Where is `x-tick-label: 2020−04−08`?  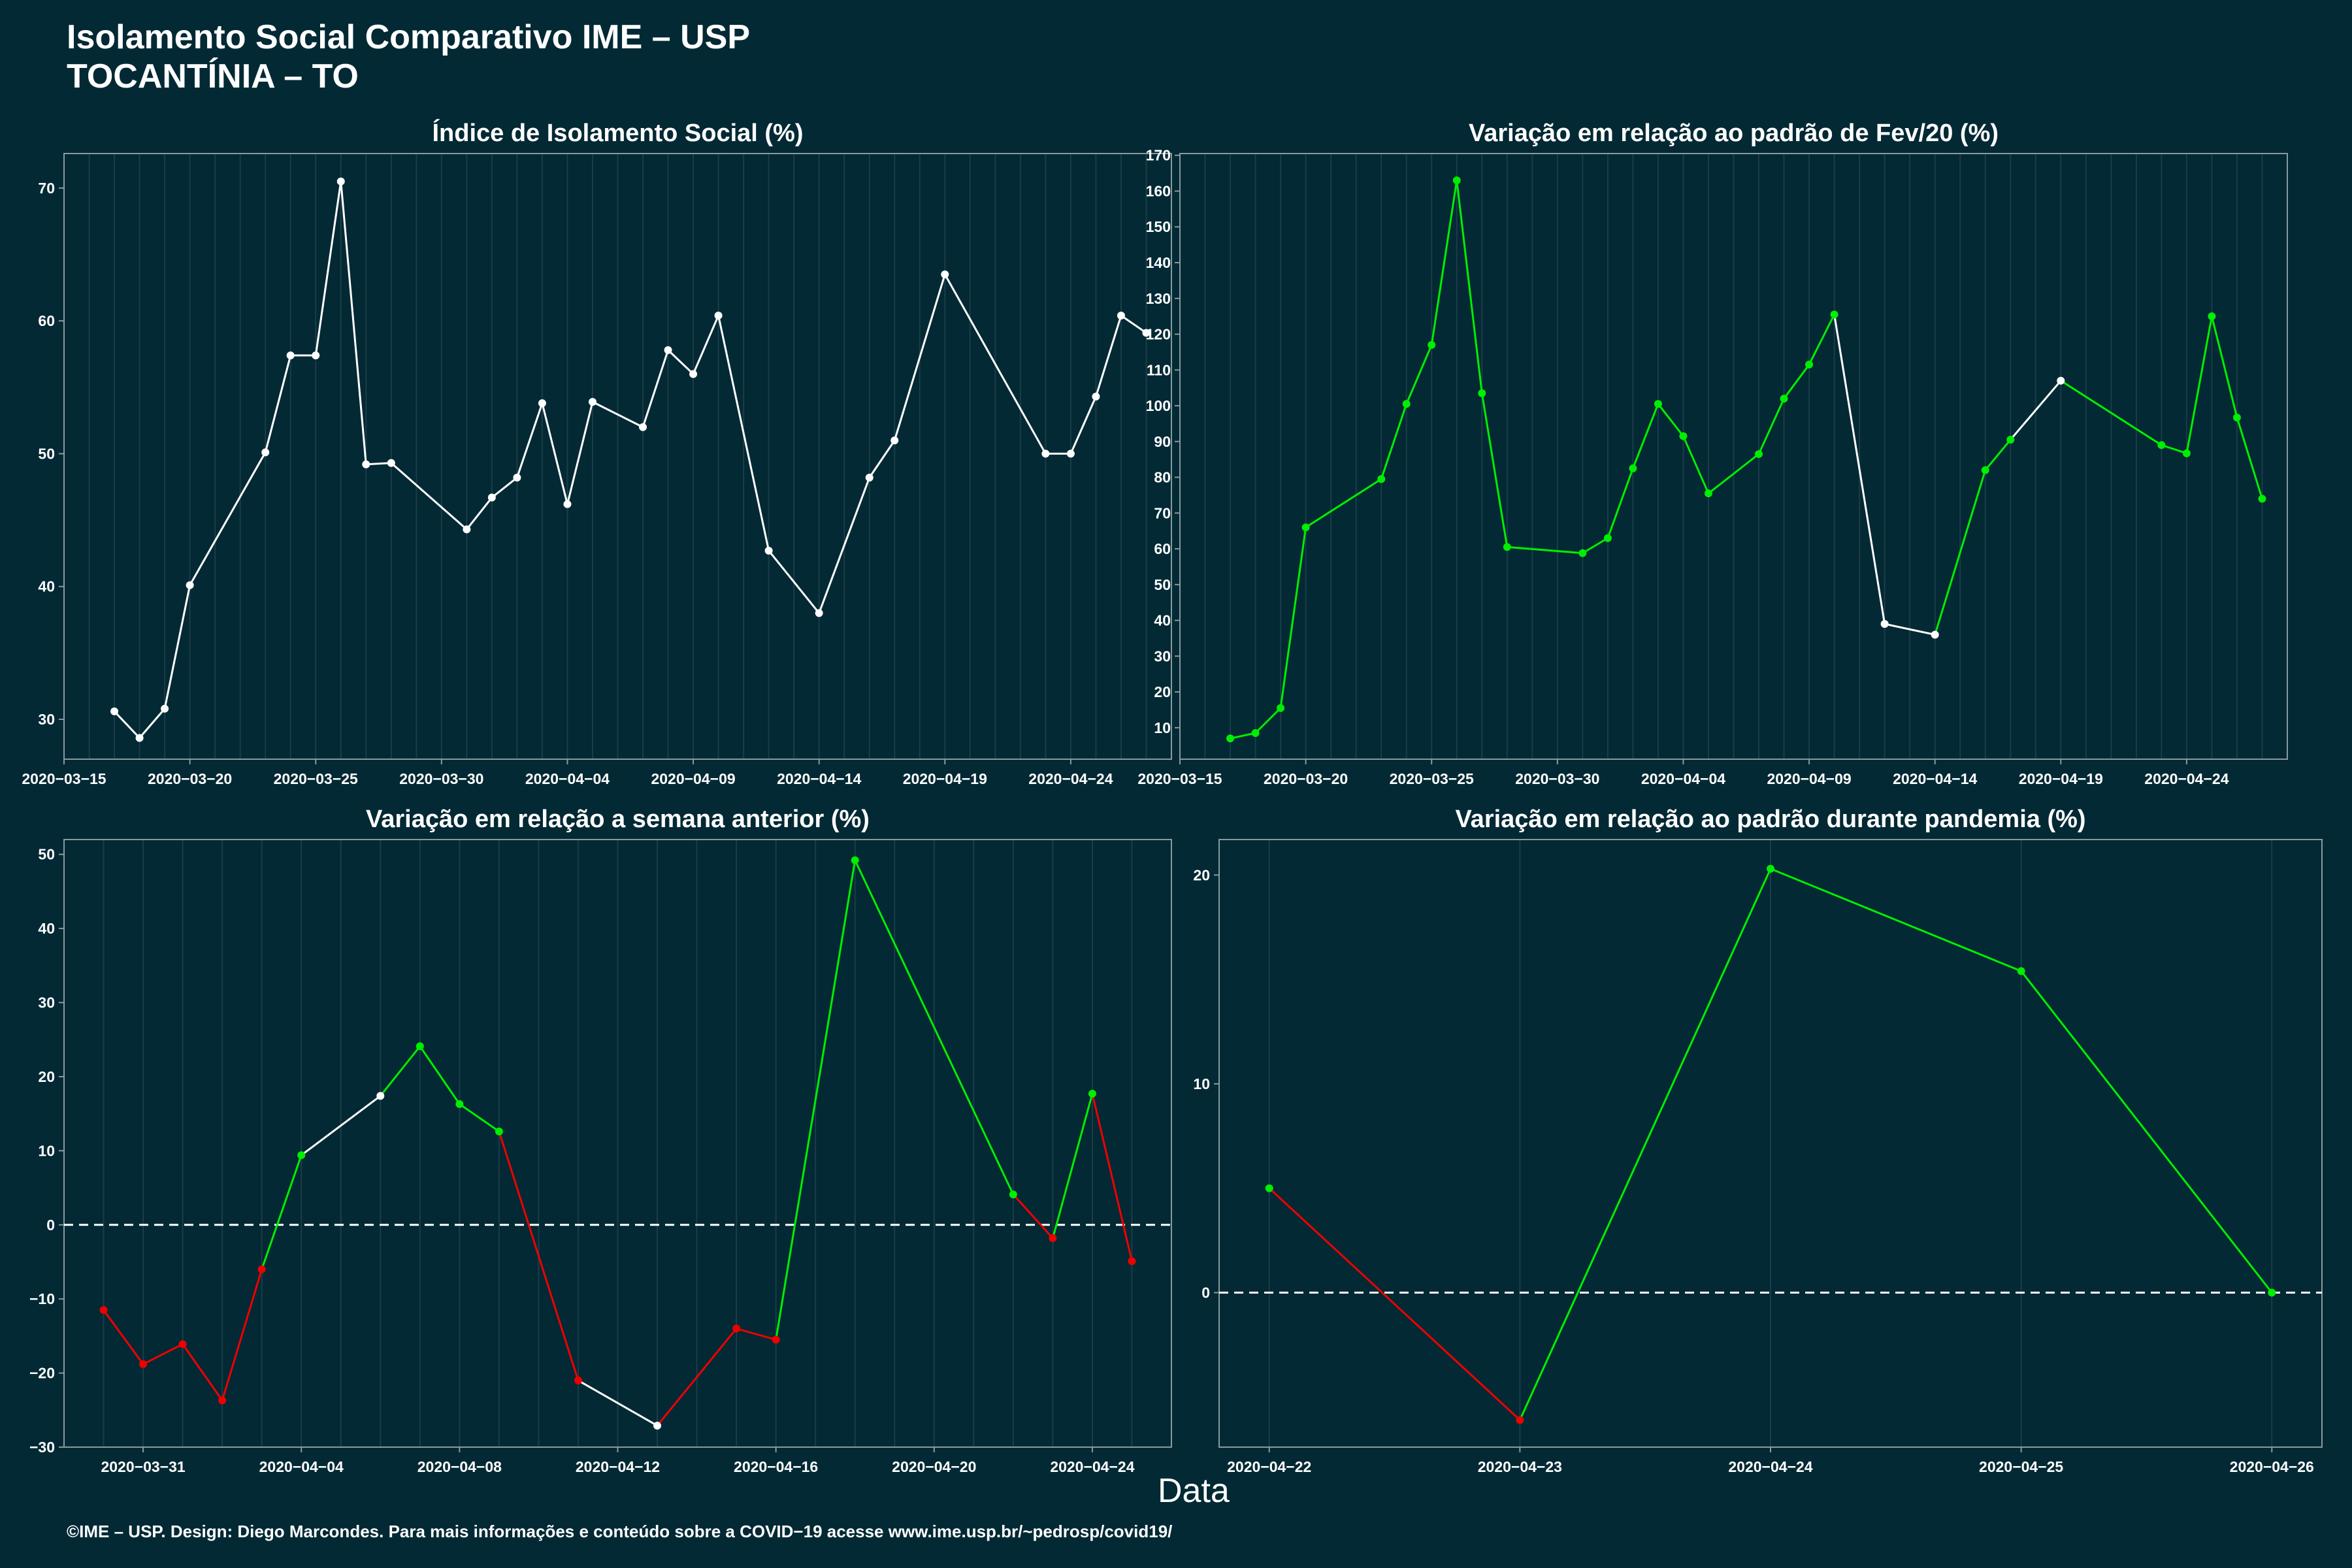
x-tick-label: 2020−04−08 is located at coordinates (459, 1466).